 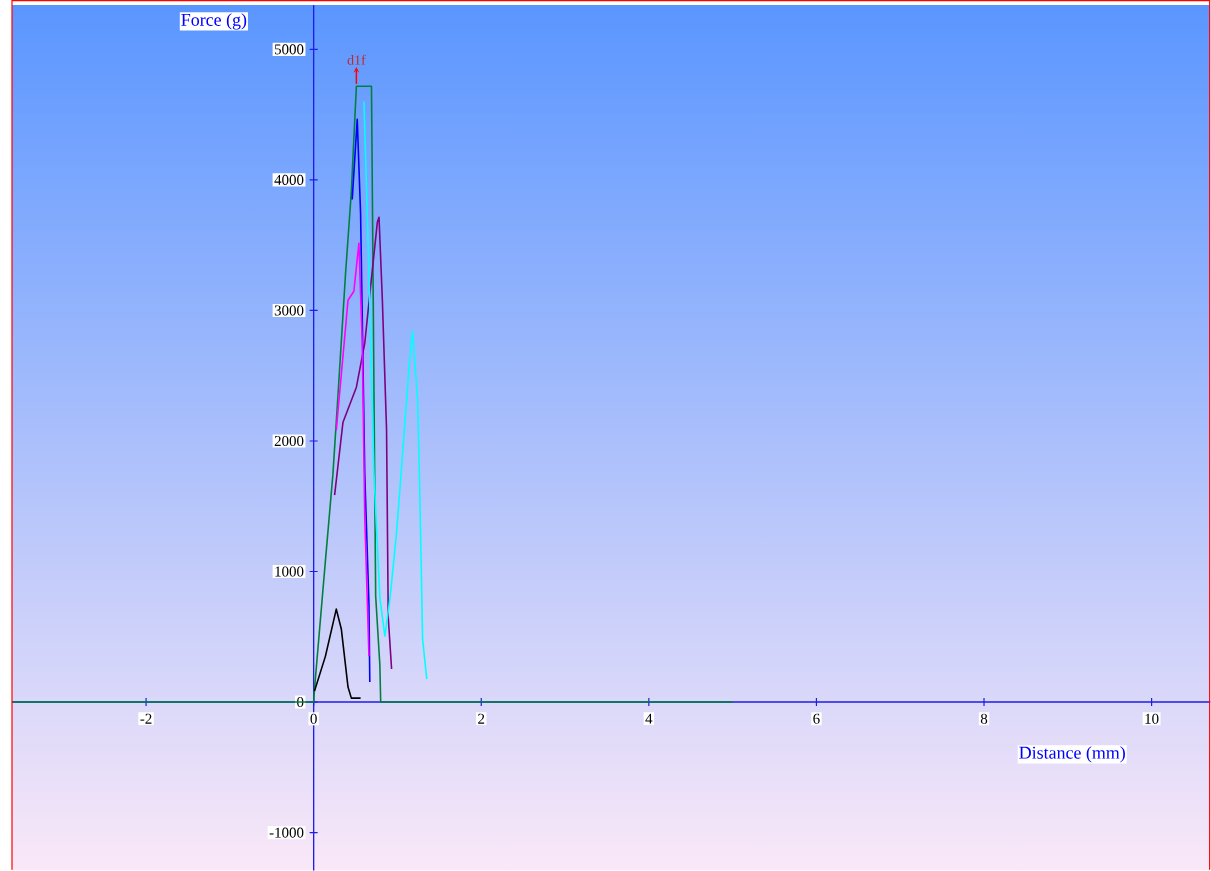 What do you see at coordinates (289, 571) in the screenshot?
I see `y-tick-label: 1000` at bounding box center [289, 571].